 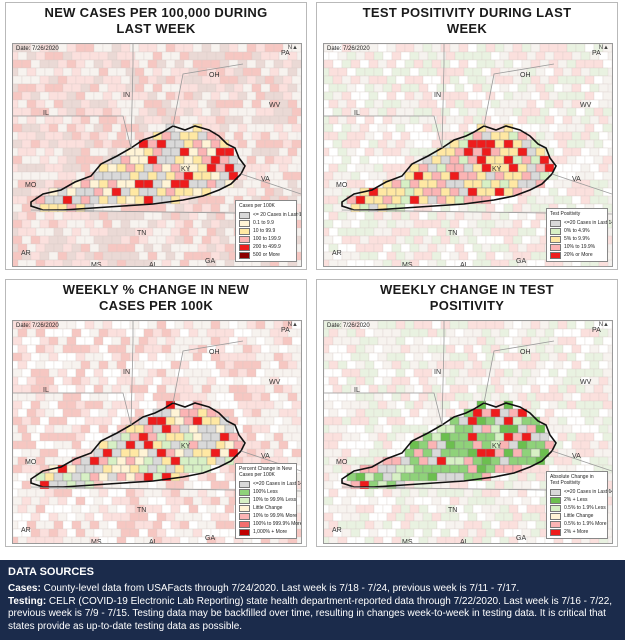 I want to click on state-label-ms: MS, so click(x=96, y=264).